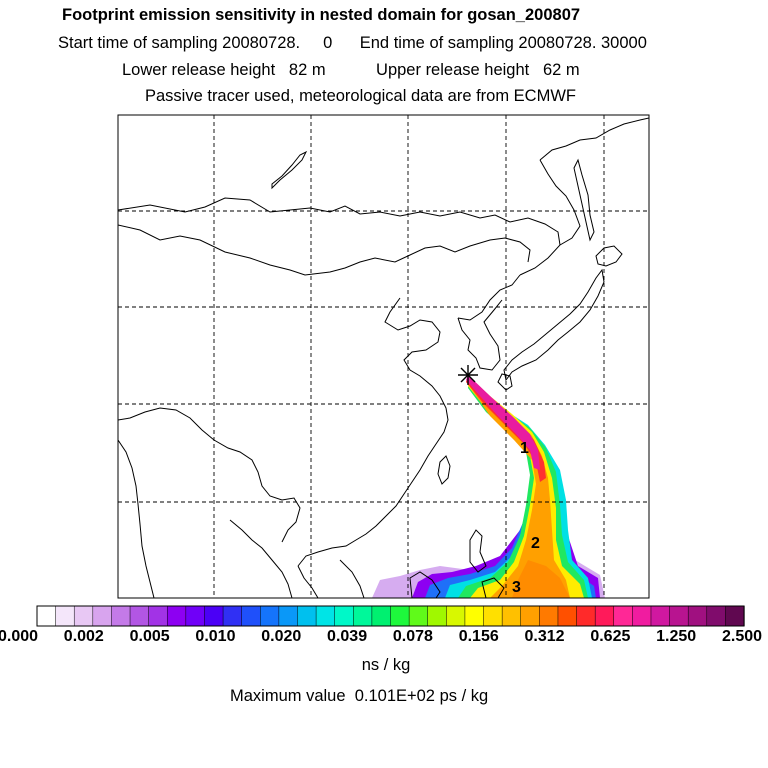 The height and width of the screenshot is (768, 768). I want to click on colorbar, so click(390, 616).